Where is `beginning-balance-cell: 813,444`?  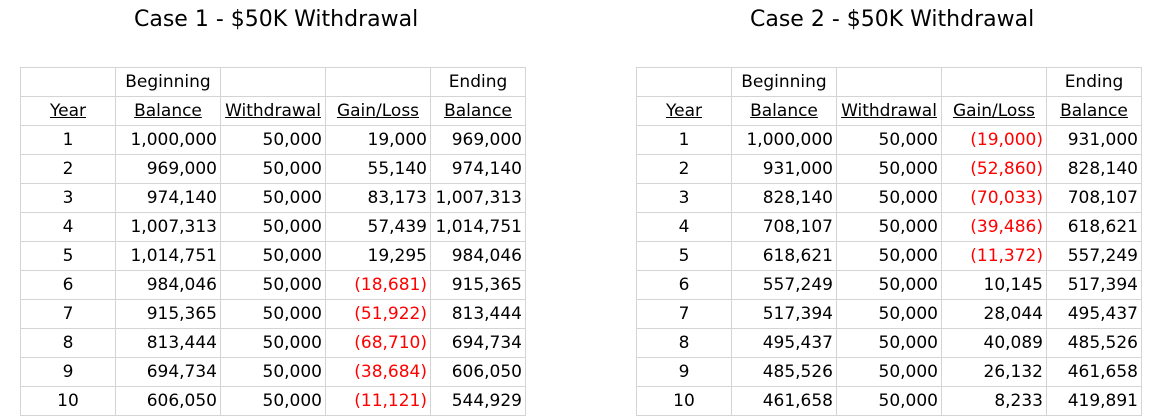 beginning-balance-cell: 813,444 is located at coordinates (168, 343).